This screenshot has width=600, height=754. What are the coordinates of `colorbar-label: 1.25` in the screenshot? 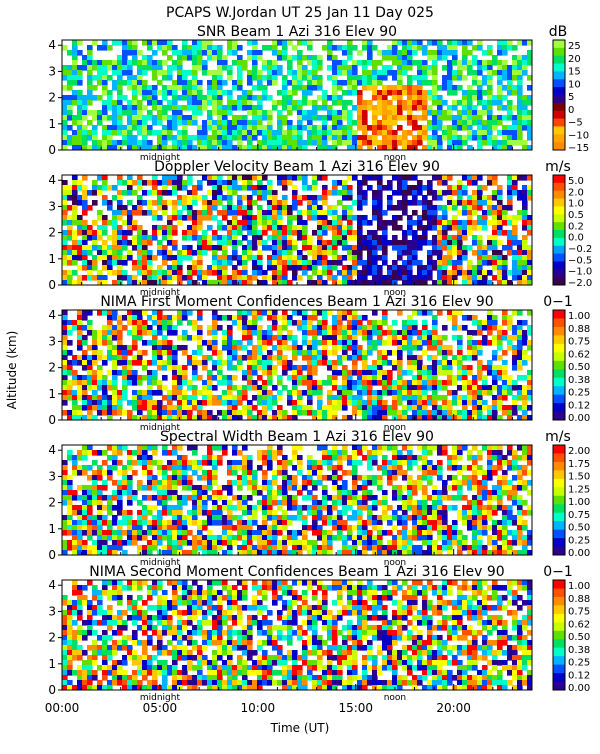 It's located at (579, 489).